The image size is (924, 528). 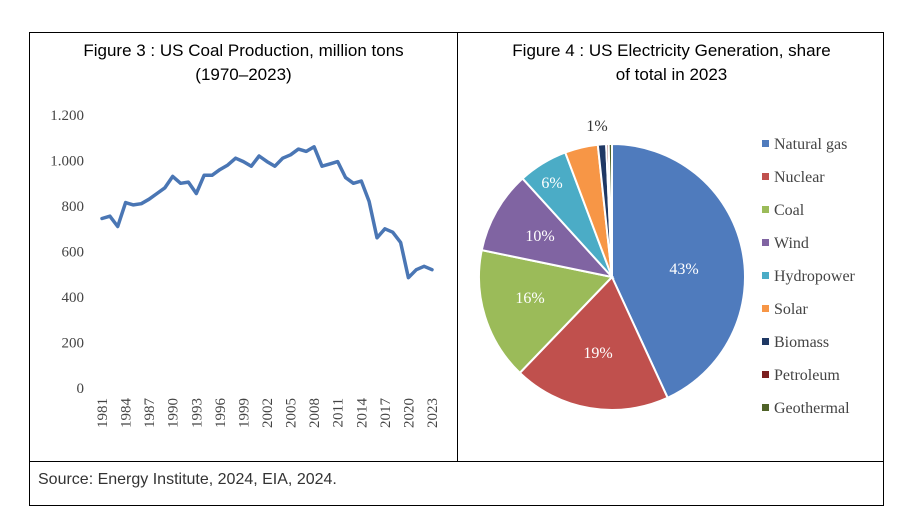 I want to click on pie-label-natural-gas: 43%, so click(x=683, y=269).